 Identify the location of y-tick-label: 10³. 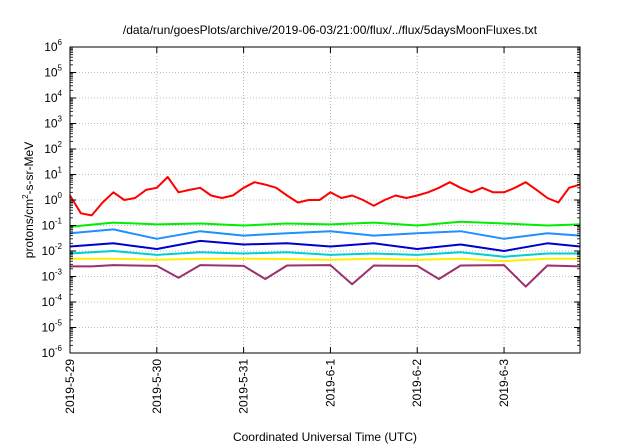
(53, 123).